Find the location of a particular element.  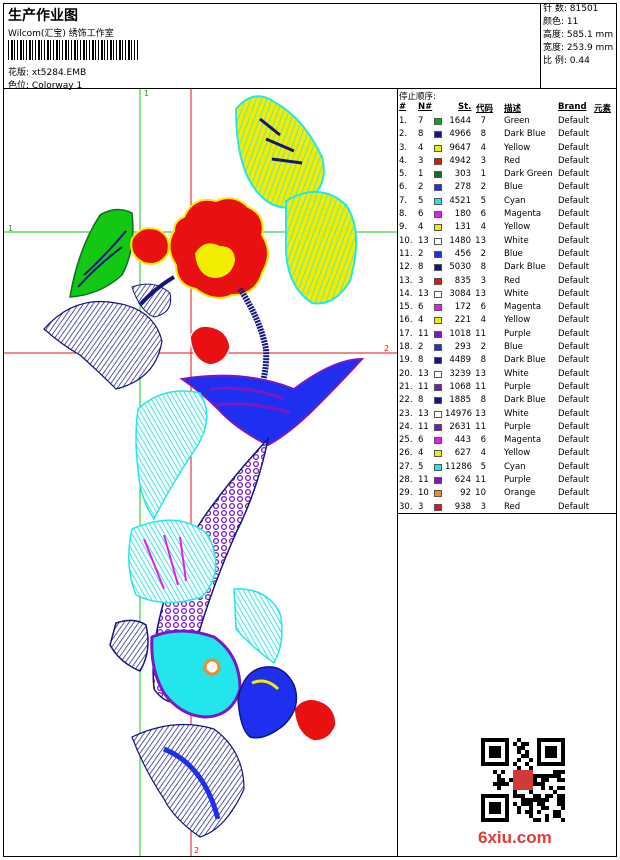

row-index: 20. is located at coordinates (406, 373).